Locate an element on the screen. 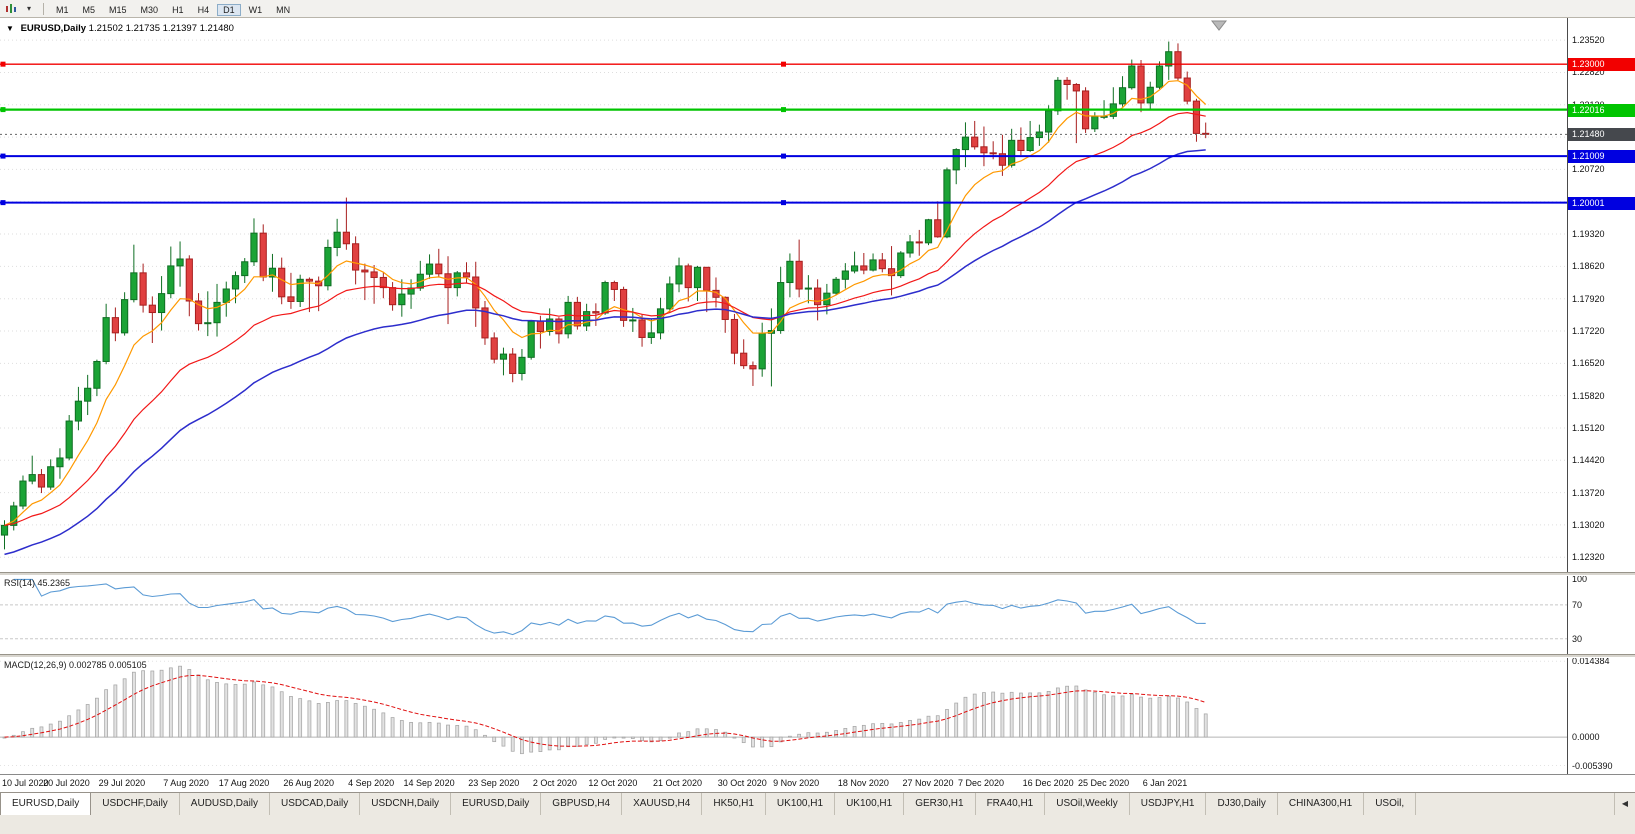  chart-tab-usdcnh-daily: USDCNH,Daily is located at coordinates (406, 804).